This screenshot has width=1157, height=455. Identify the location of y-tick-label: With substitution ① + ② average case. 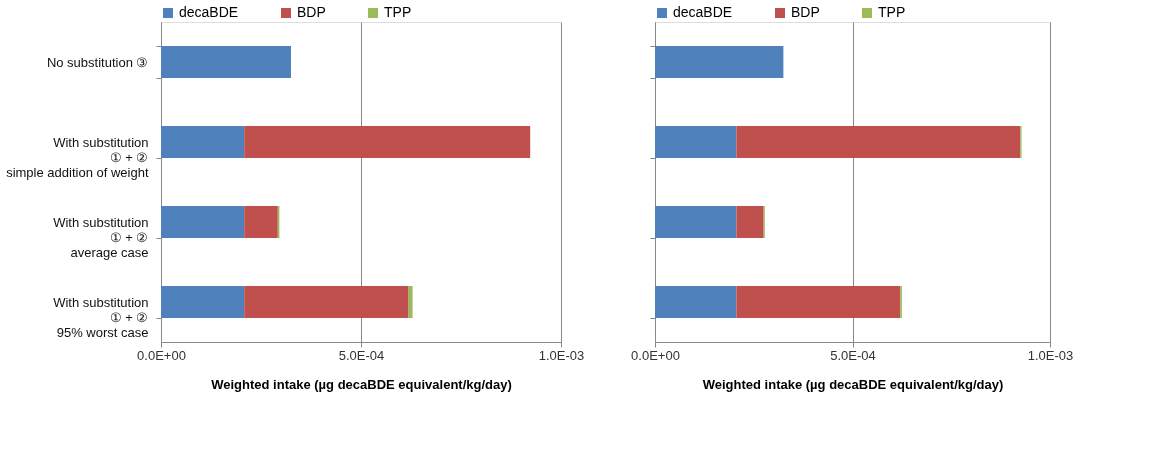
(101, 237).